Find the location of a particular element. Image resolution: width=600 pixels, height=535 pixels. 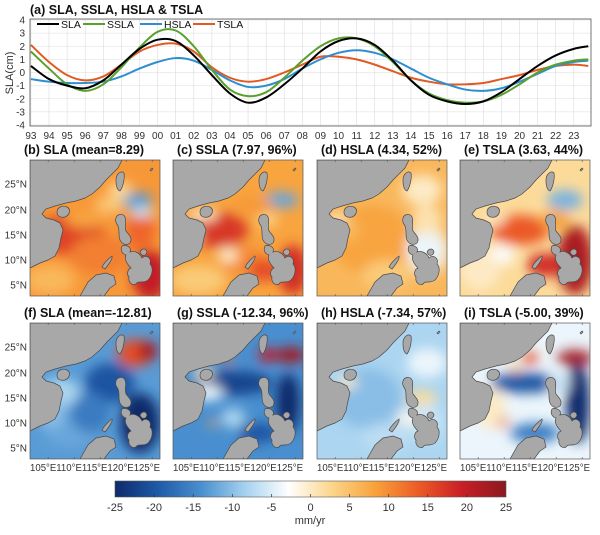

y-tick-label: -3 is located at coordinates (20, 112).